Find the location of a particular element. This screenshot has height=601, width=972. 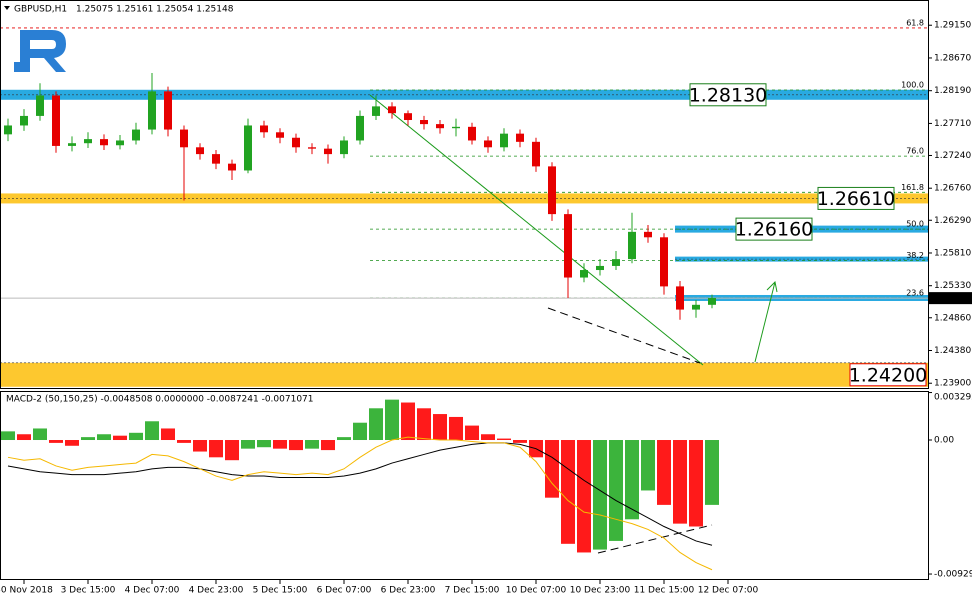

forecast-arrow is located at coordinates (765, 322).